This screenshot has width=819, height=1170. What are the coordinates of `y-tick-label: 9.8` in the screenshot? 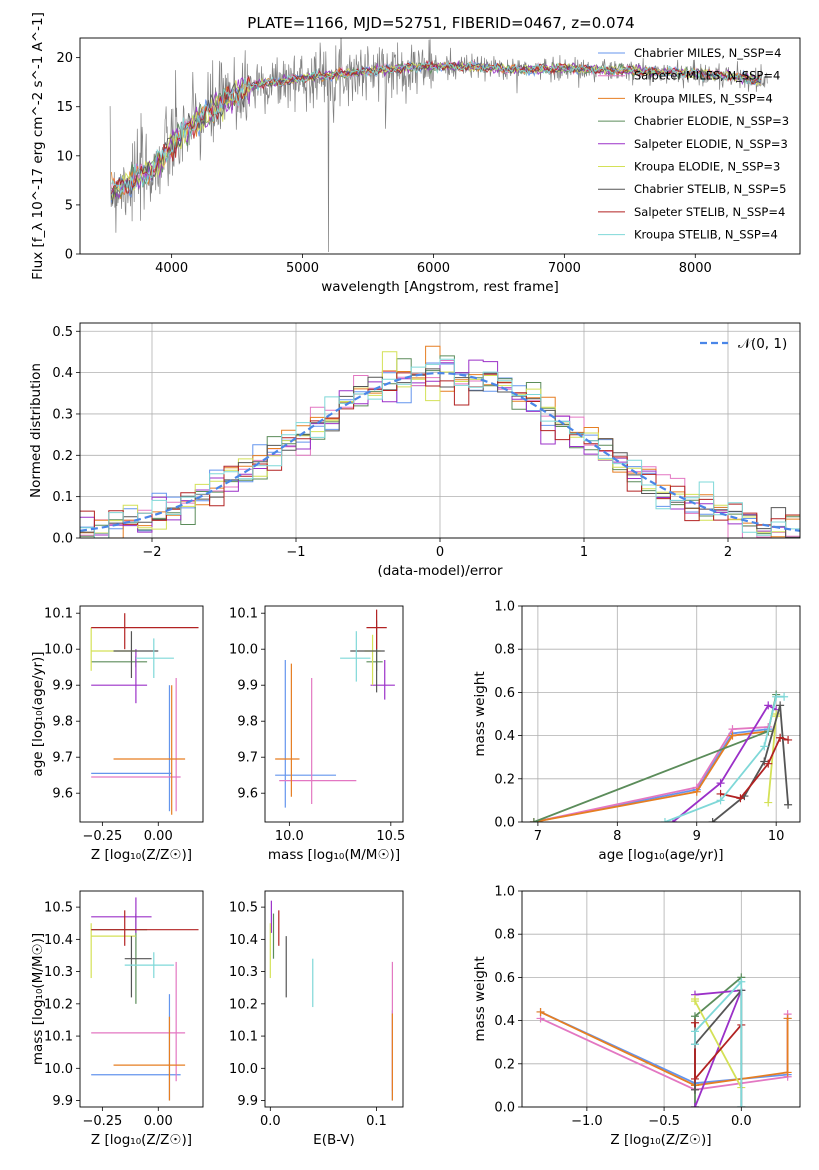 It's located at (247, 722).